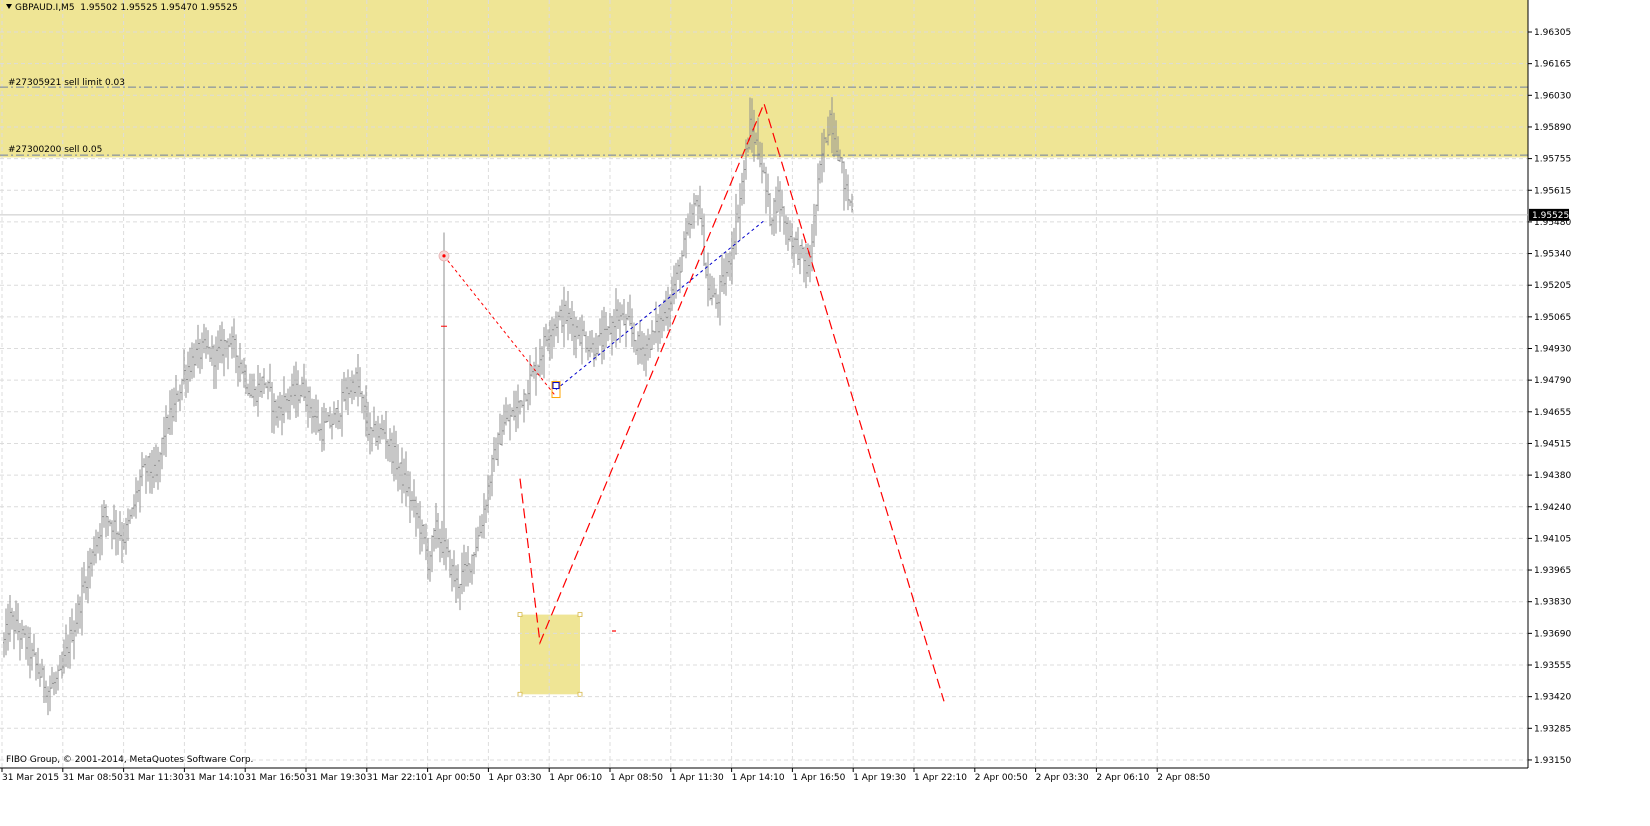 The width and height of the screenshot is (1650, 826). I want to click on entry-marker, so click(556, 390).